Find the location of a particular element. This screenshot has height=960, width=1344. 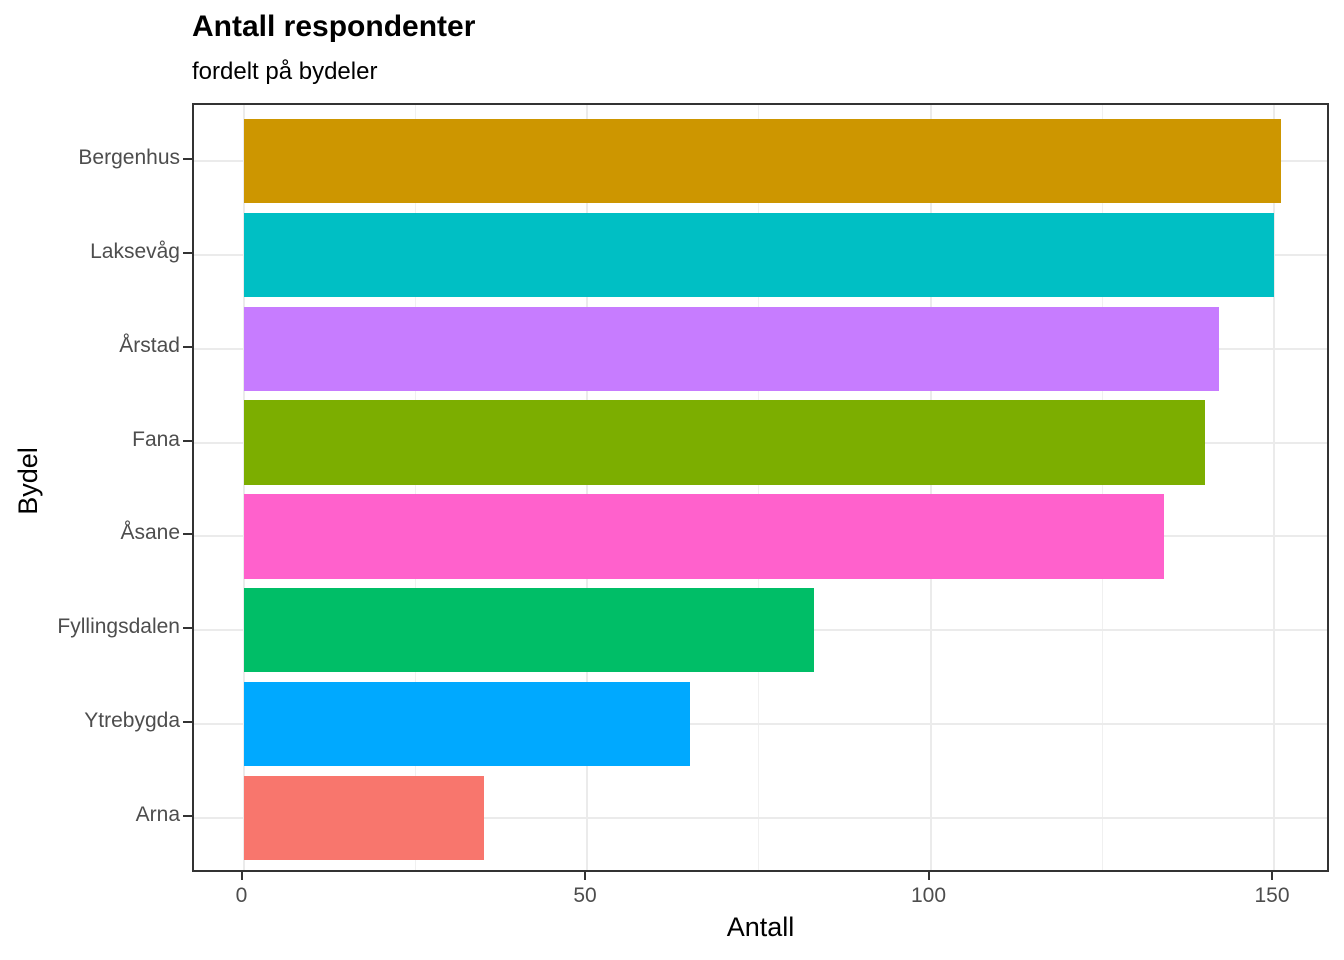

y-tick-label: Årstad is located at coordinates (149, 345).